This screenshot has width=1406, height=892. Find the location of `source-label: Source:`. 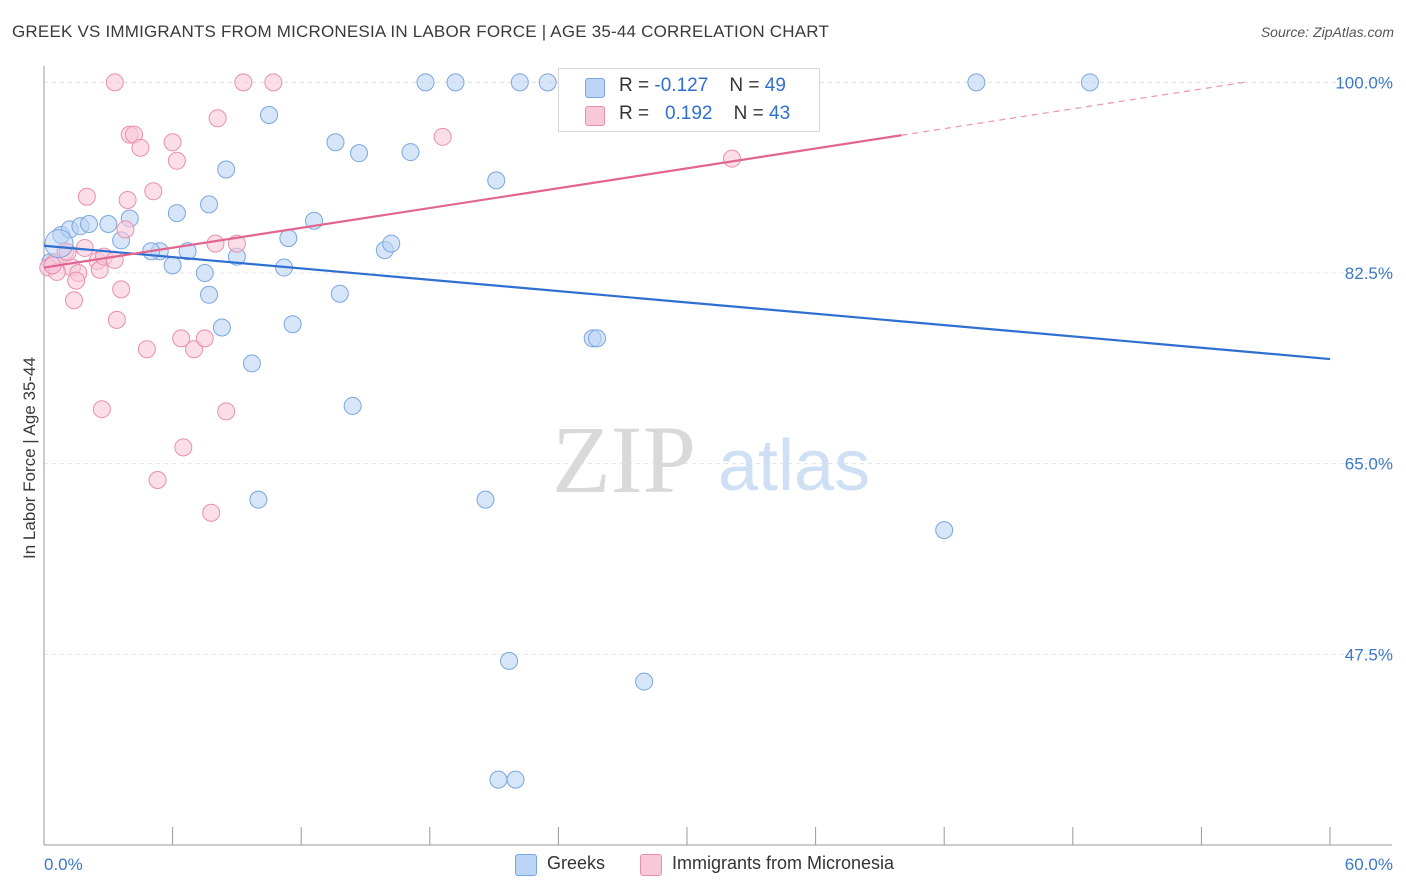

source-label: Source: is located at coordinates (1285, 32).